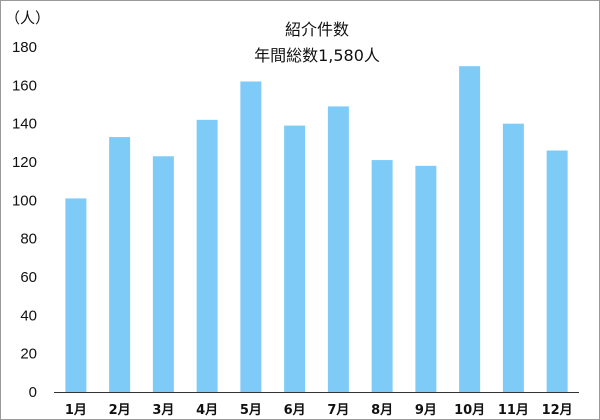 Image resolution: width=600 pixels, height=420 pixels. What do you see at coordinates (557, 410) in the screenshot?
I see `x-tick-label: 12月` at bounding box center [557, 410].